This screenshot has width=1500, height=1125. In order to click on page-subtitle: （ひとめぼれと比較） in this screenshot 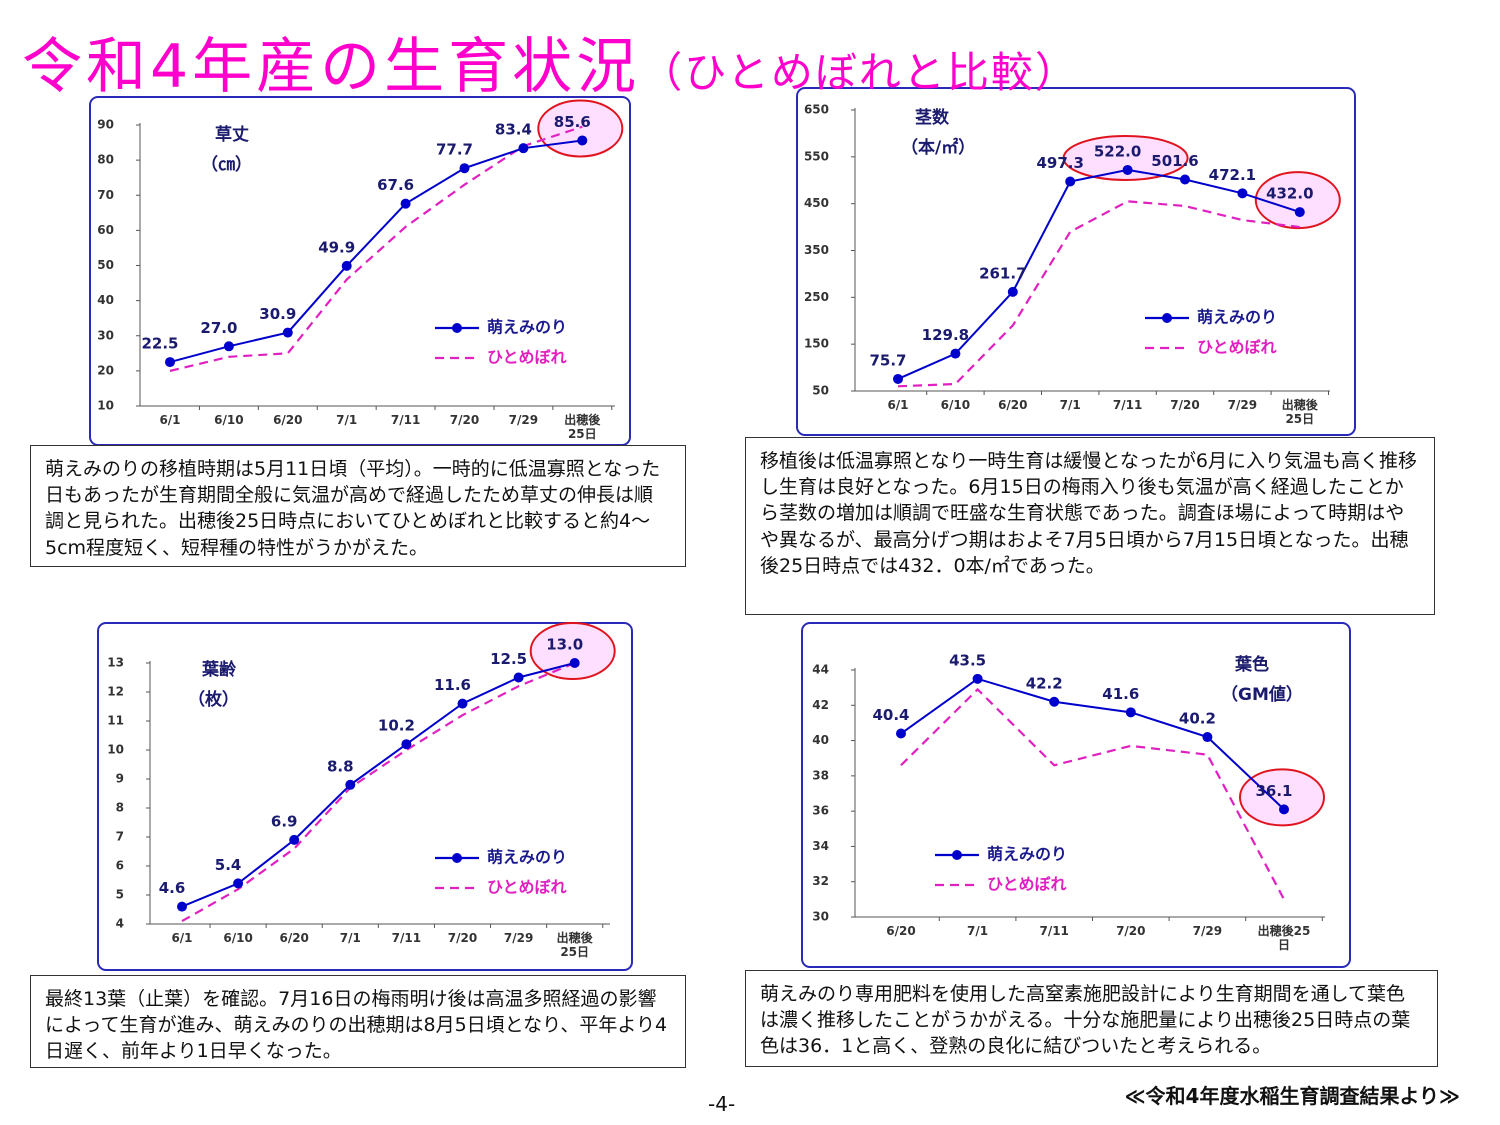, I will do `click(859, 72)`.